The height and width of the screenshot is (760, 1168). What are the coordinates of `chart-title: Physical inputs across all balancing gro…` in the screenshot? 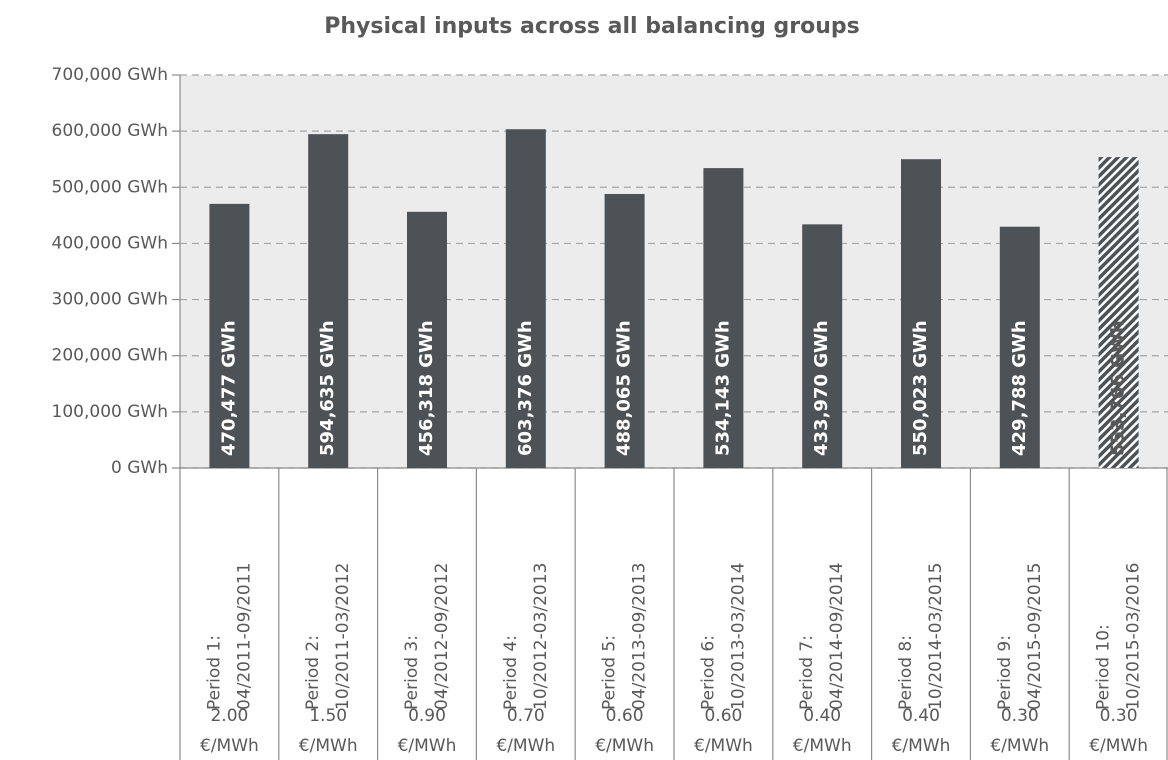 It's located at (592, 26).